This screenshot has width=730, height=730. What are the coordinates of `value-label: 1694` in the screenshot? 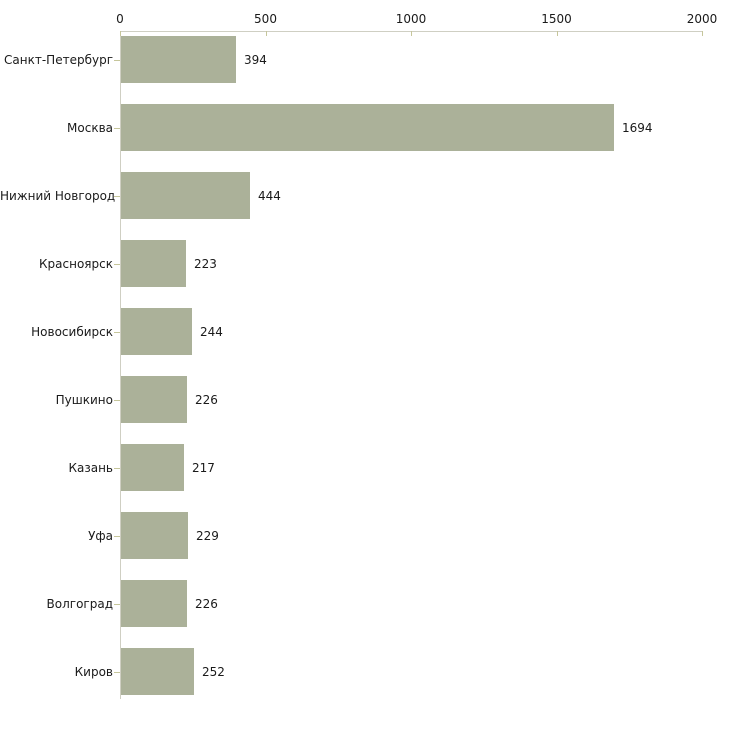 It's located at (637, 128).